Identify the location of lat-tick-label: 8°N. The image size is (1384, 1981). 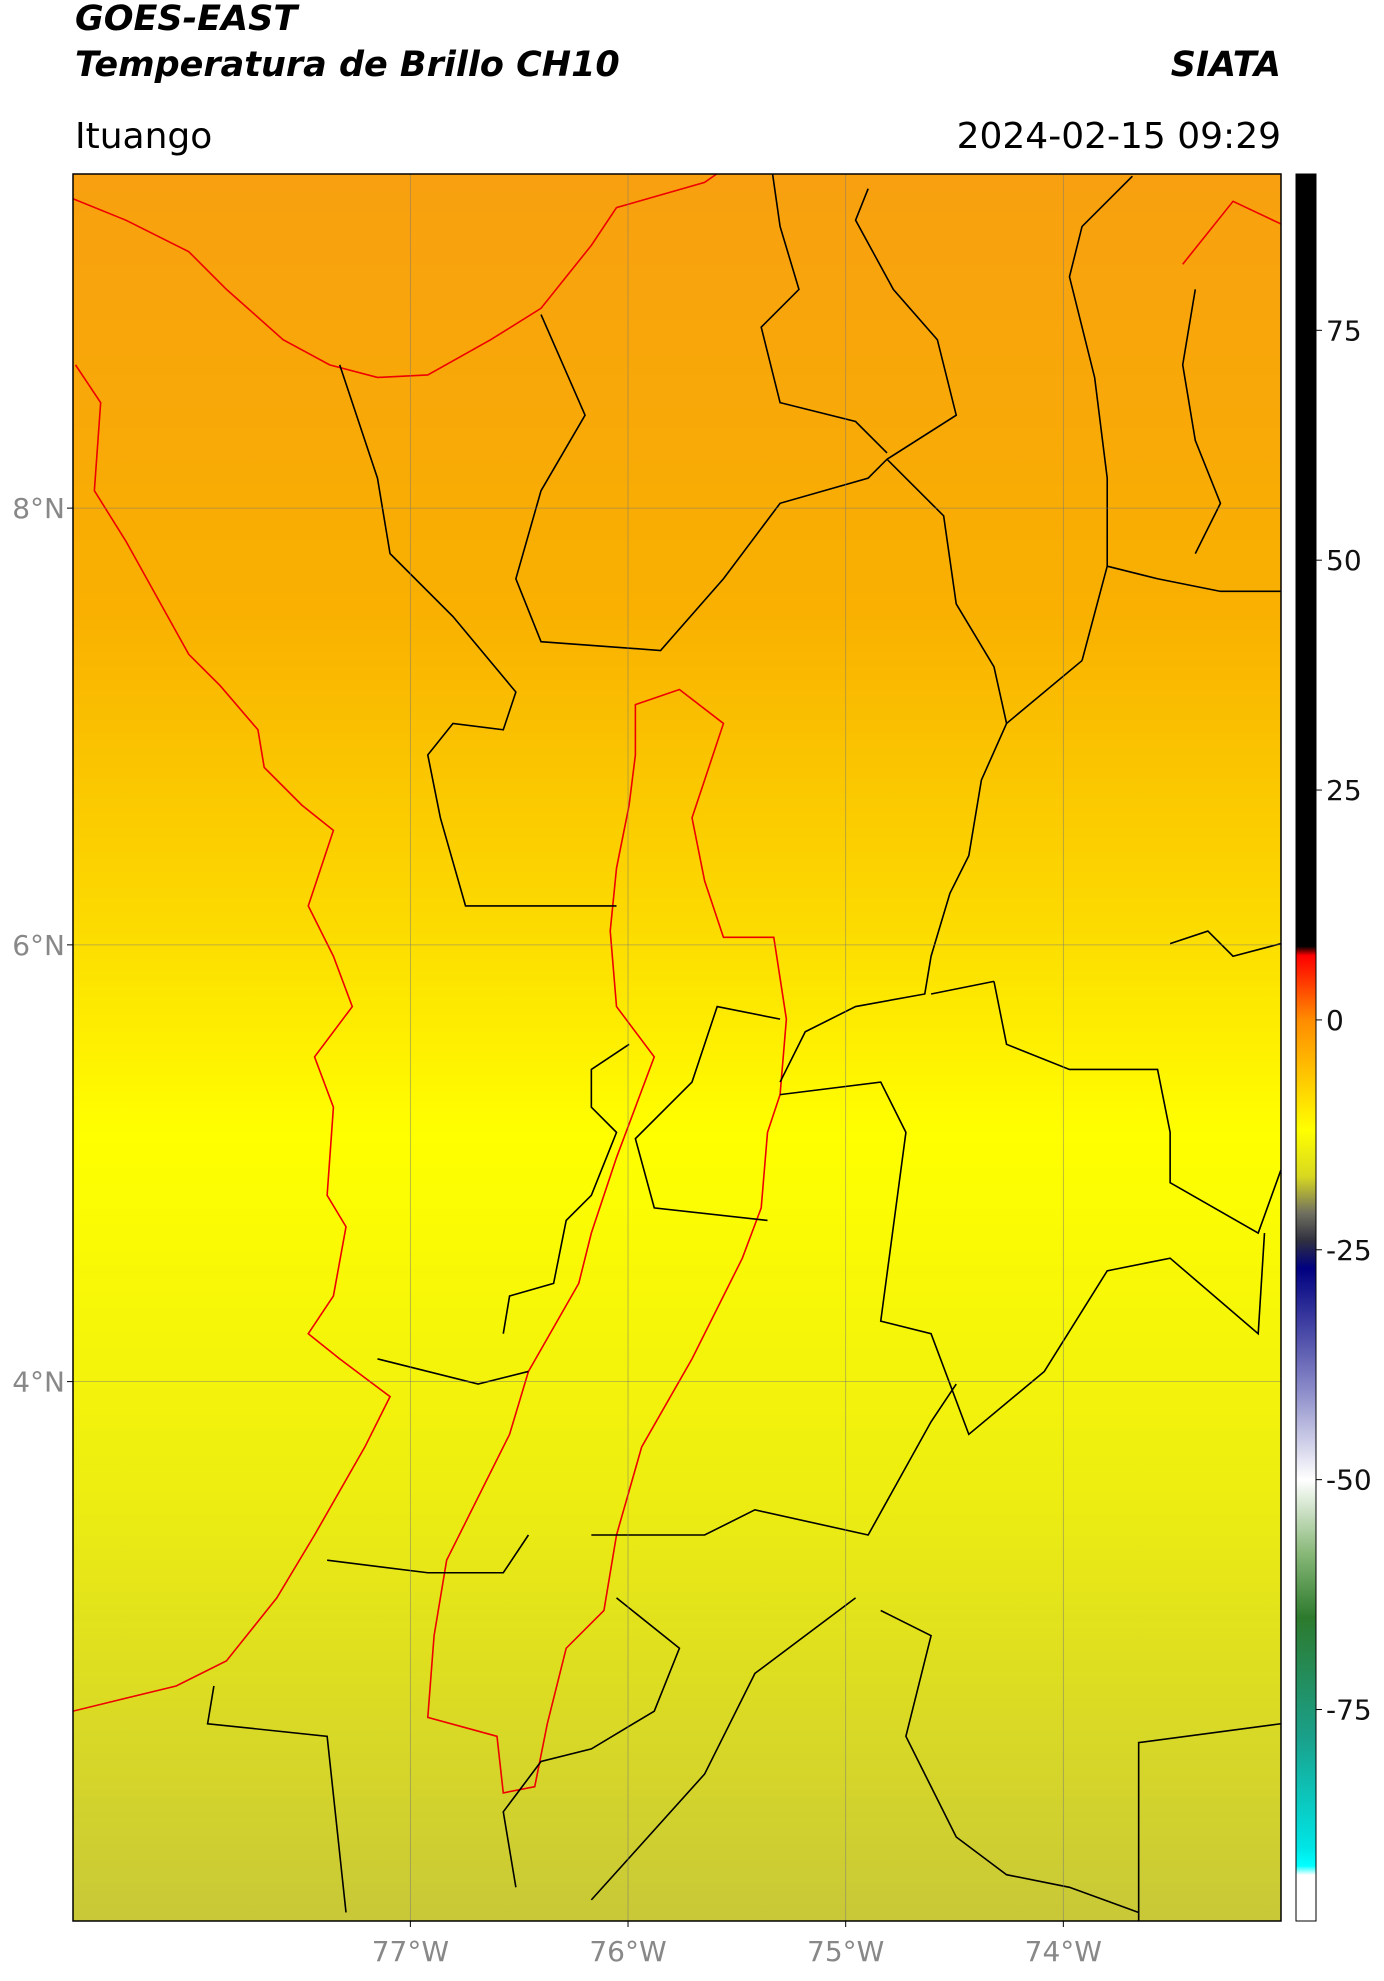
(38, 508).